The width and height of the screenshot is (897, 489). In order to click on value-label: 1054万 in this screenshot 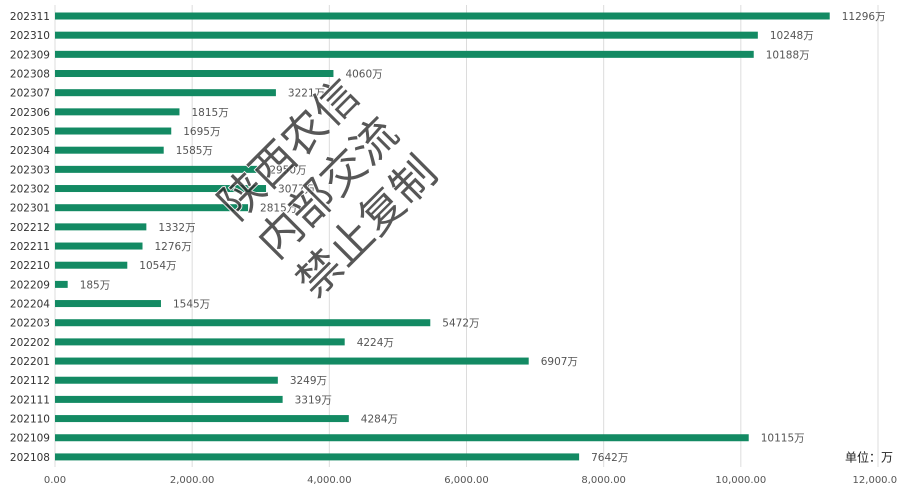, I will do `click(157, 266)`.